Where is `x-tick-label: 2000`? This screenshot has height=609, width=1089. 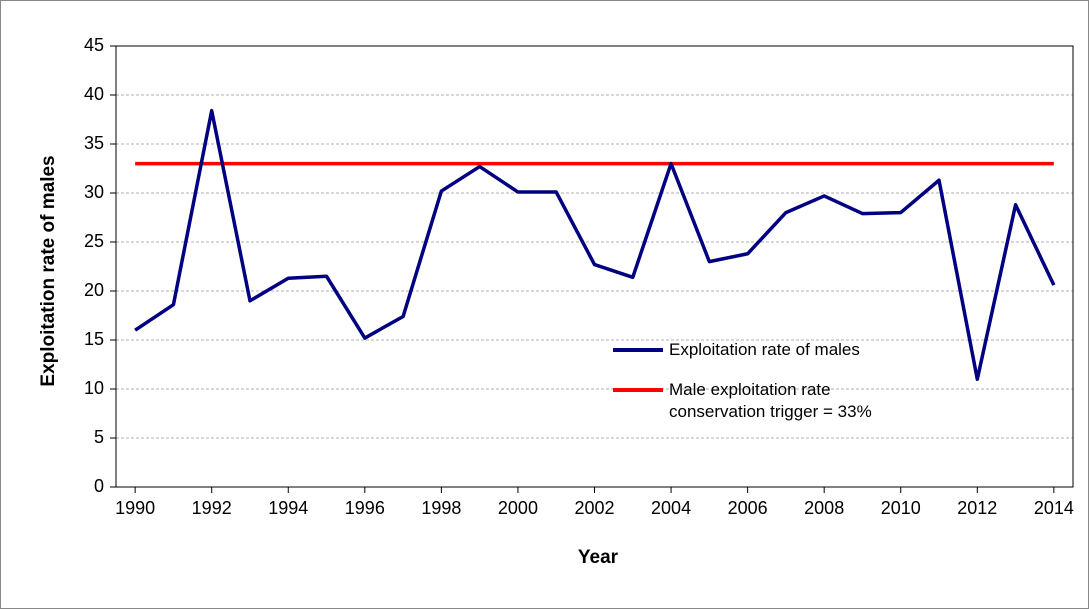 x-tick-label: 2000 is located at coordinates (518, 508).